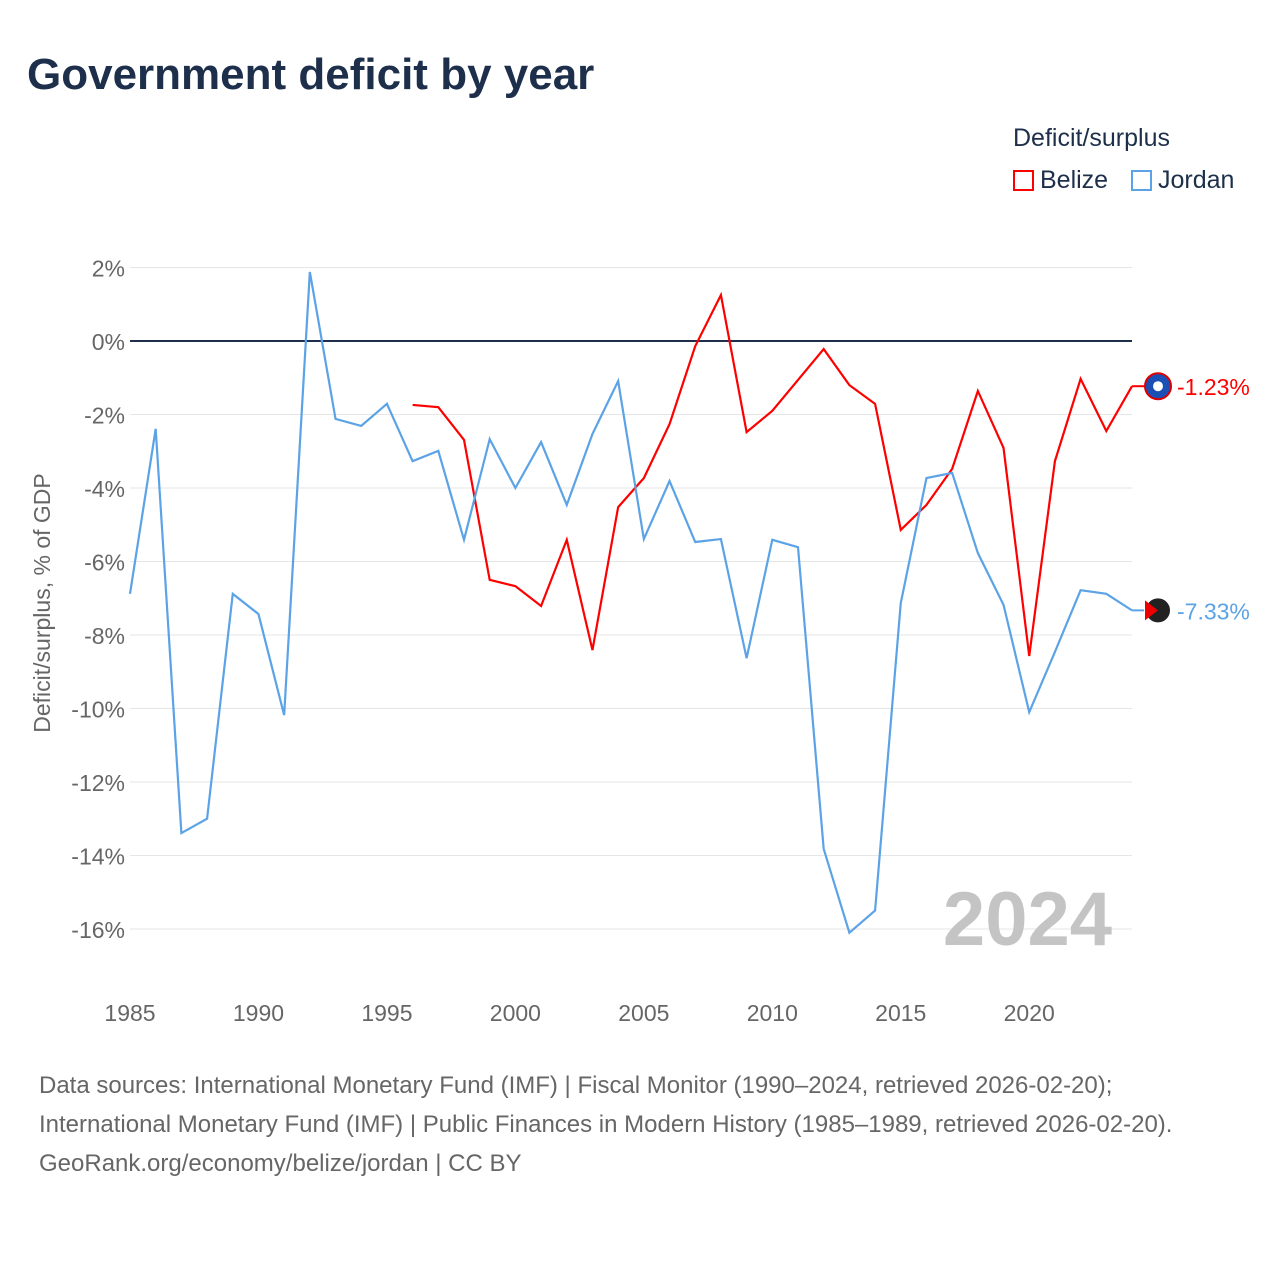 The image size is (1280, 1280). What do you see at coordinates (1213, 387) in the screenshot?
I see `end-value-label: -1.23%` at bounding box center [1213, 387].